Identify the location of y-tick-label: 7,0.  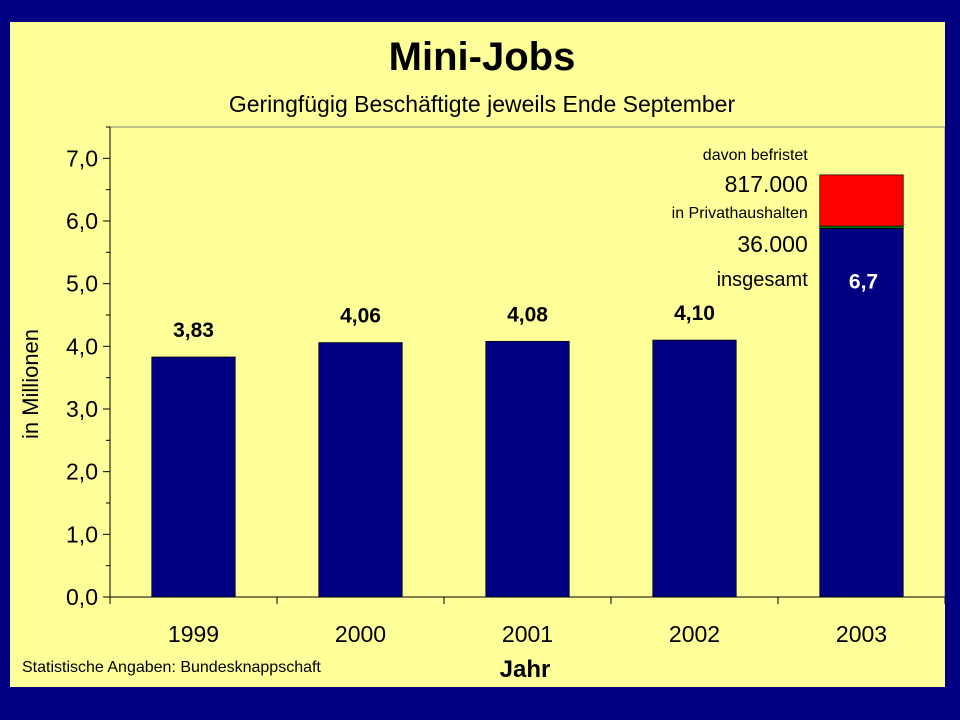
(82, 158).